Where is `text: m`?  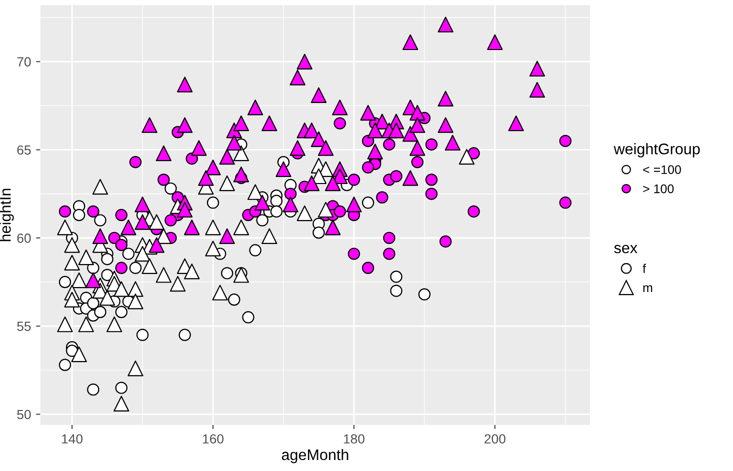 text: m is located at coordinates (647, 288).